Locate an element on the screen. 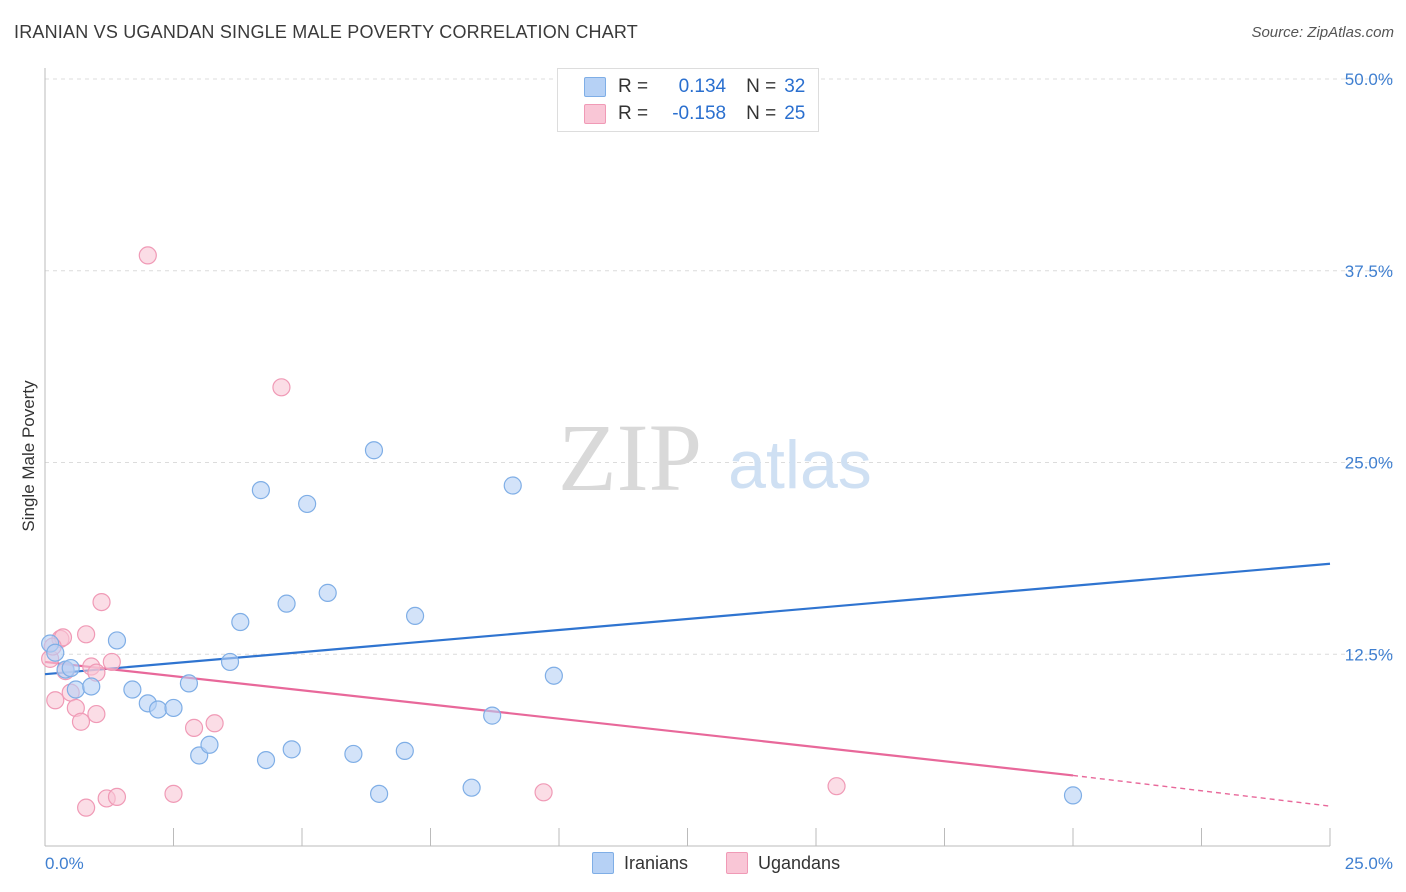 This screenshot has height=892, width=1406. x-tick-label: 25.0% is located at coordinates (1369, 863).